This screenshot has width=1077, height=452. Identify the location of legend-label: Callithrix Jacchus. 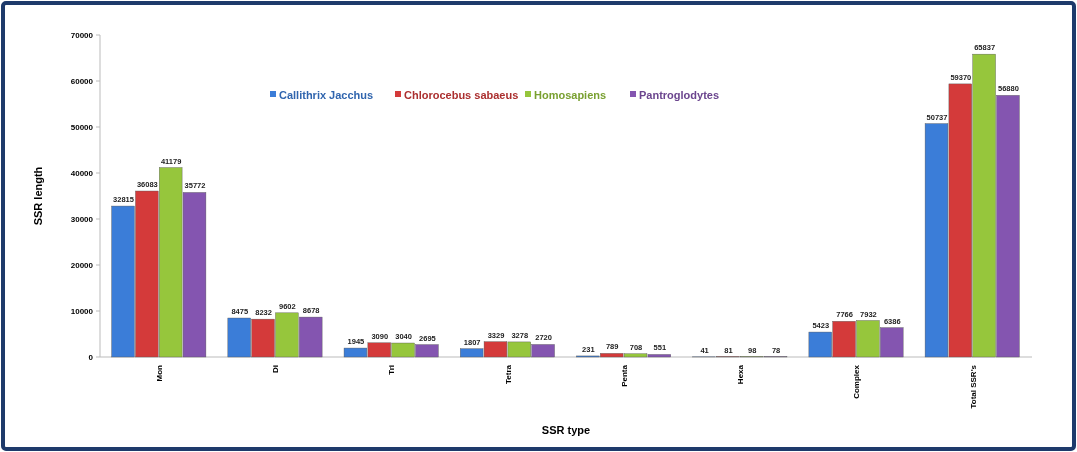
(326, 94).